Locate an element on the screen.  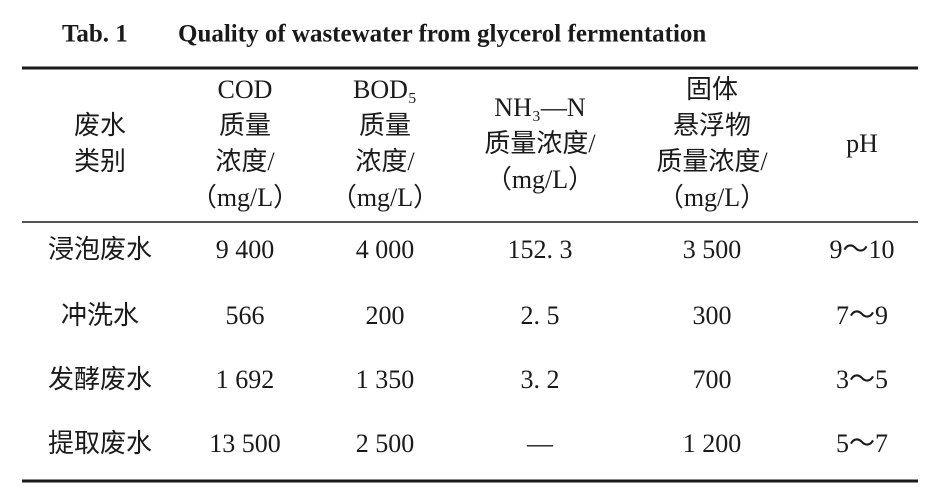
row-label: 发酵废水 is located at coordinates (100, 379).